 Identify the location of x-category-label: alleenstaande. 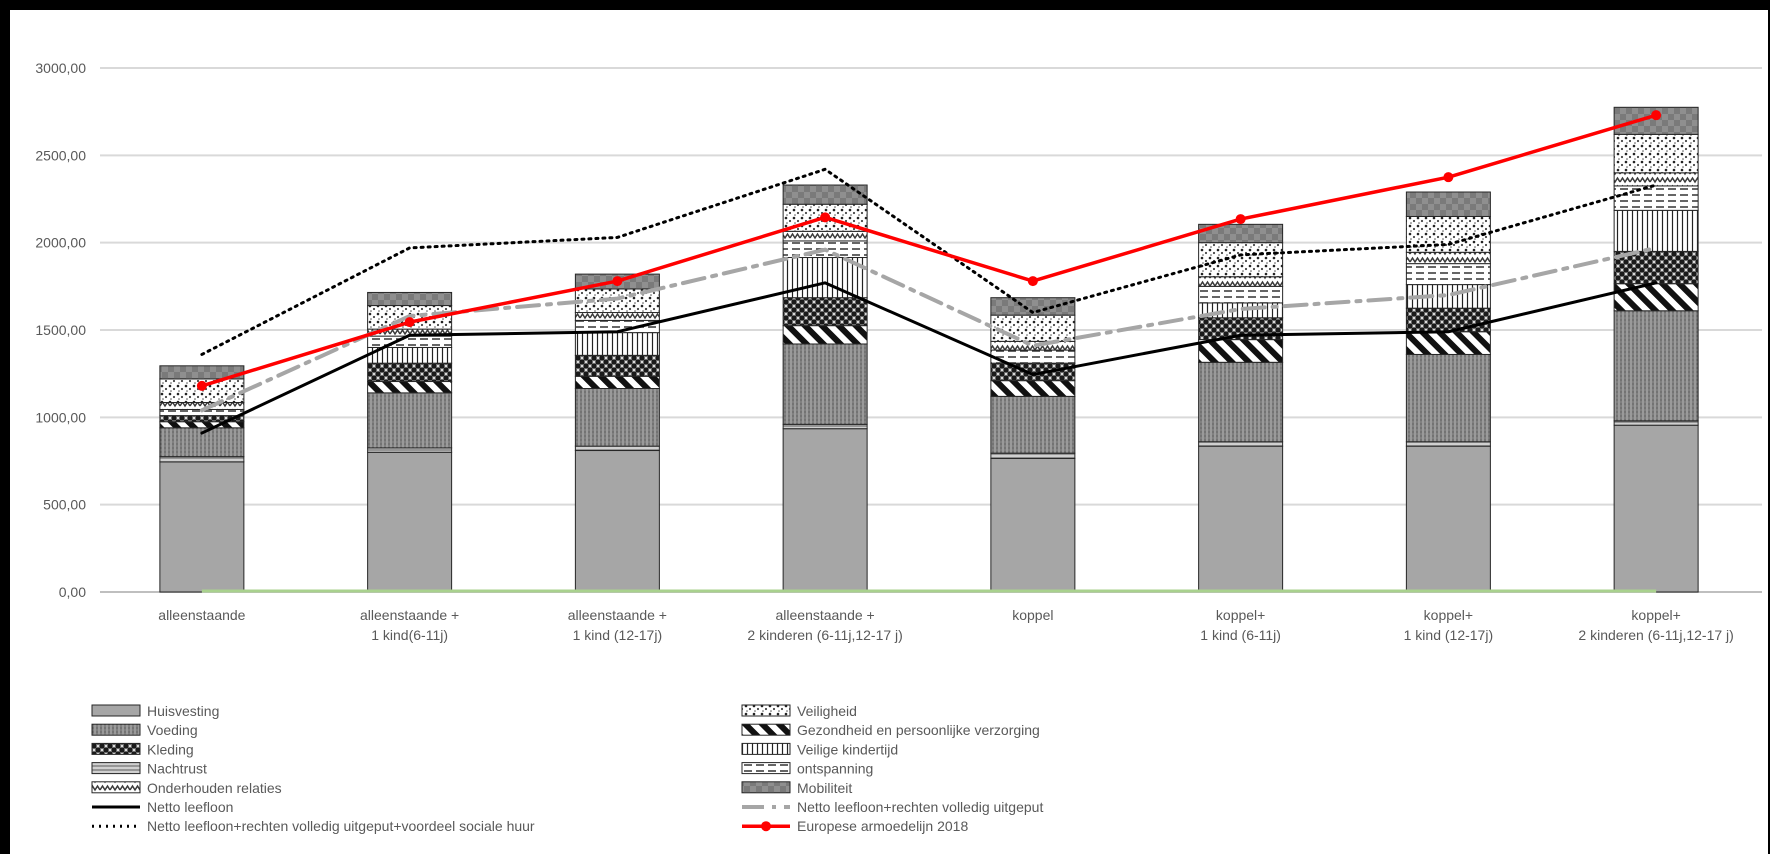
(201, 615).